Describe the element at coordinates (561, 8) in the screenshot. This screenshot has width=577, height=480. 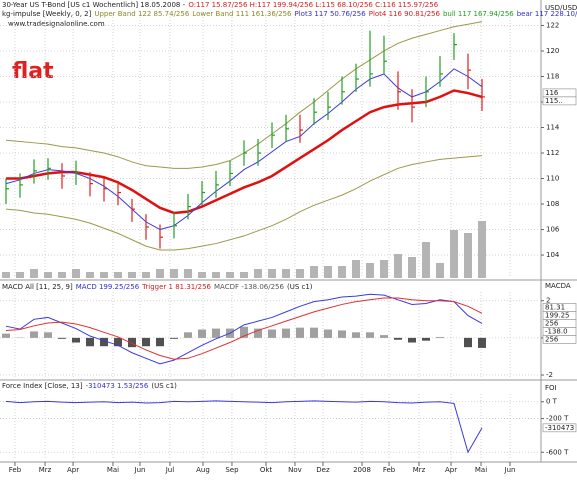
I see `axis-label: USD/USD` at that location.